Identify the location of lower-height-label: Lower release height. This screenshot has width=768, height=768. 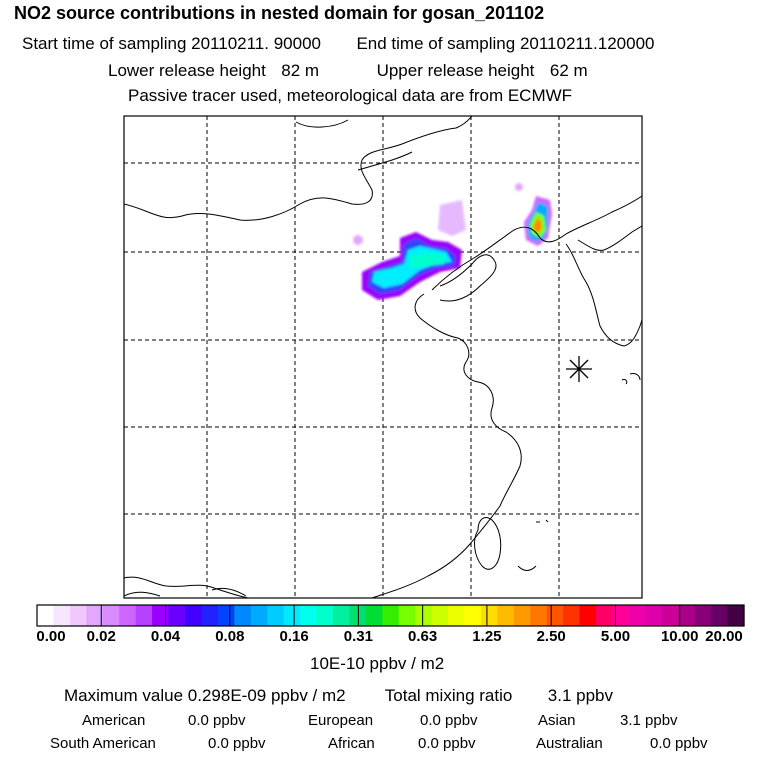
(187, 70).